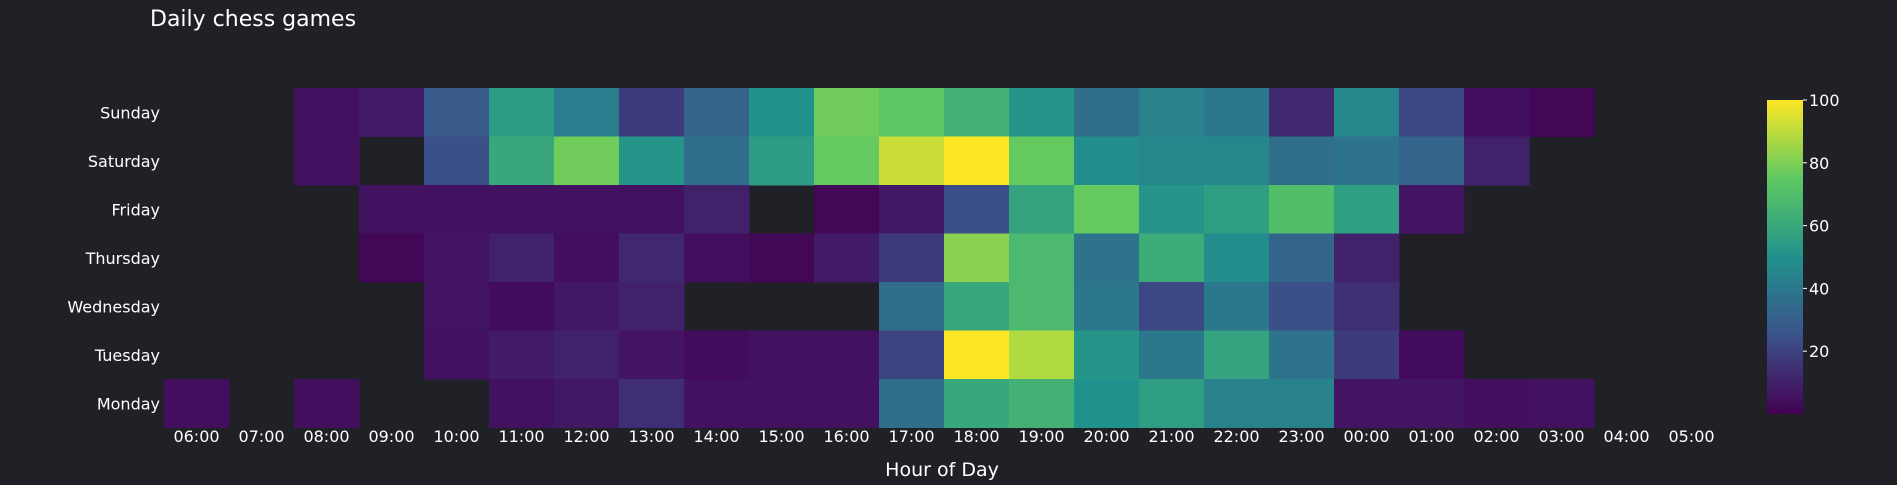 The width and height of the screenshot is (1897, 485). Describe the element at coordinates (521, 436) in the screenshot. I see `x-tick-label: 11:00` at that location.